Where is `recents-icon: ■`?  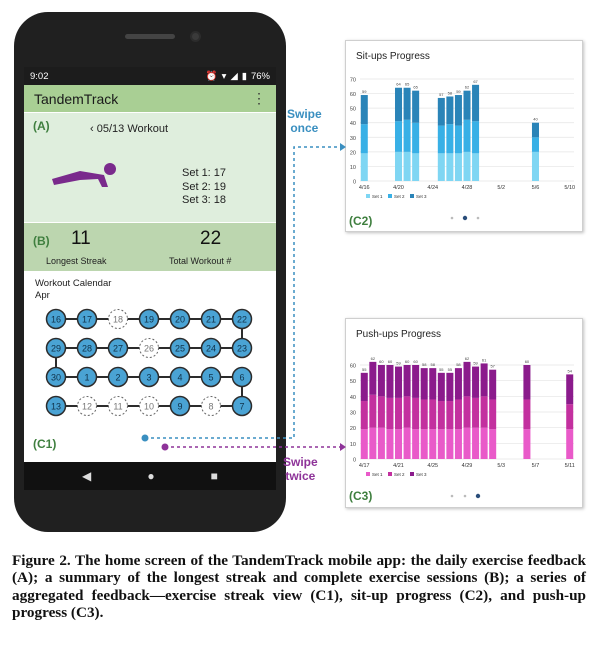
recents-icon: ■ is located at coordinates (214, 476).